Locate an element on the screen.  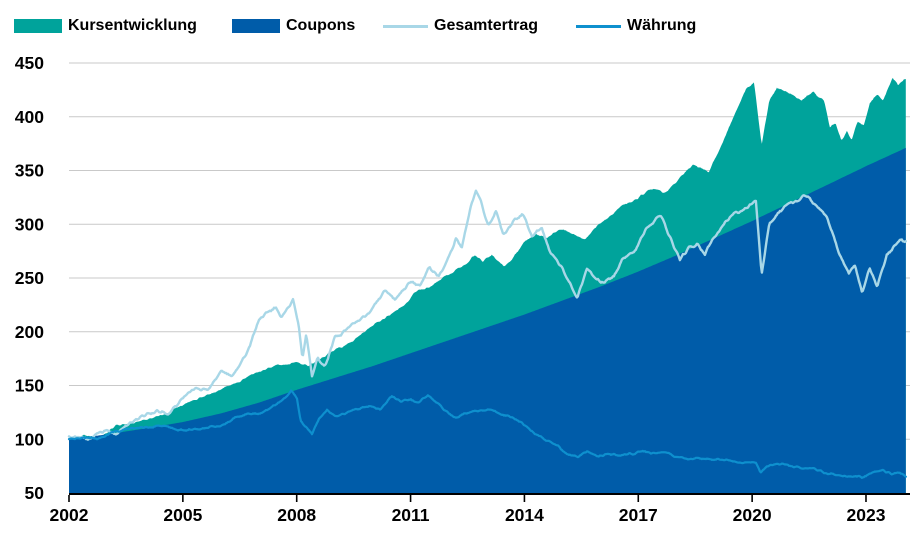
legend-item-kursentwicklung: Kursentwicklung is located at coordinates (105, 26).